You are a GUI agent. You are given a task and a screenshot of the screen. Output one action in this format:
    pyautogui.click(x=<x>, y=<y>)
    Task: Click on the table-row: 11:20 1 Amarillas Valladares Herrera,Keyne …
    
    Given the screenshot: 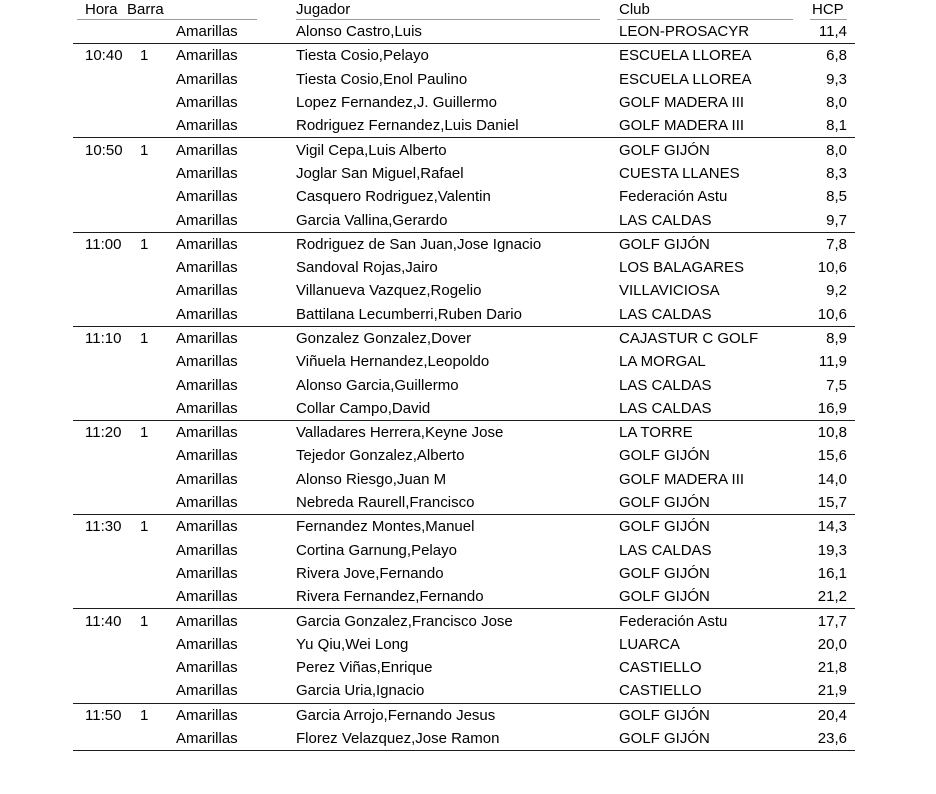 What is the action you would take?
    pyautogui.click(x=464, y=432)
    